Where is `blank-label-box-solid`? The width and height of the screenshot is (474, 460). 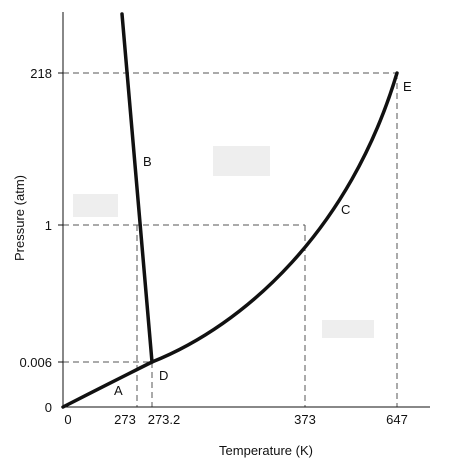
blank-label-box-solid is located at coordinates (95, 205).